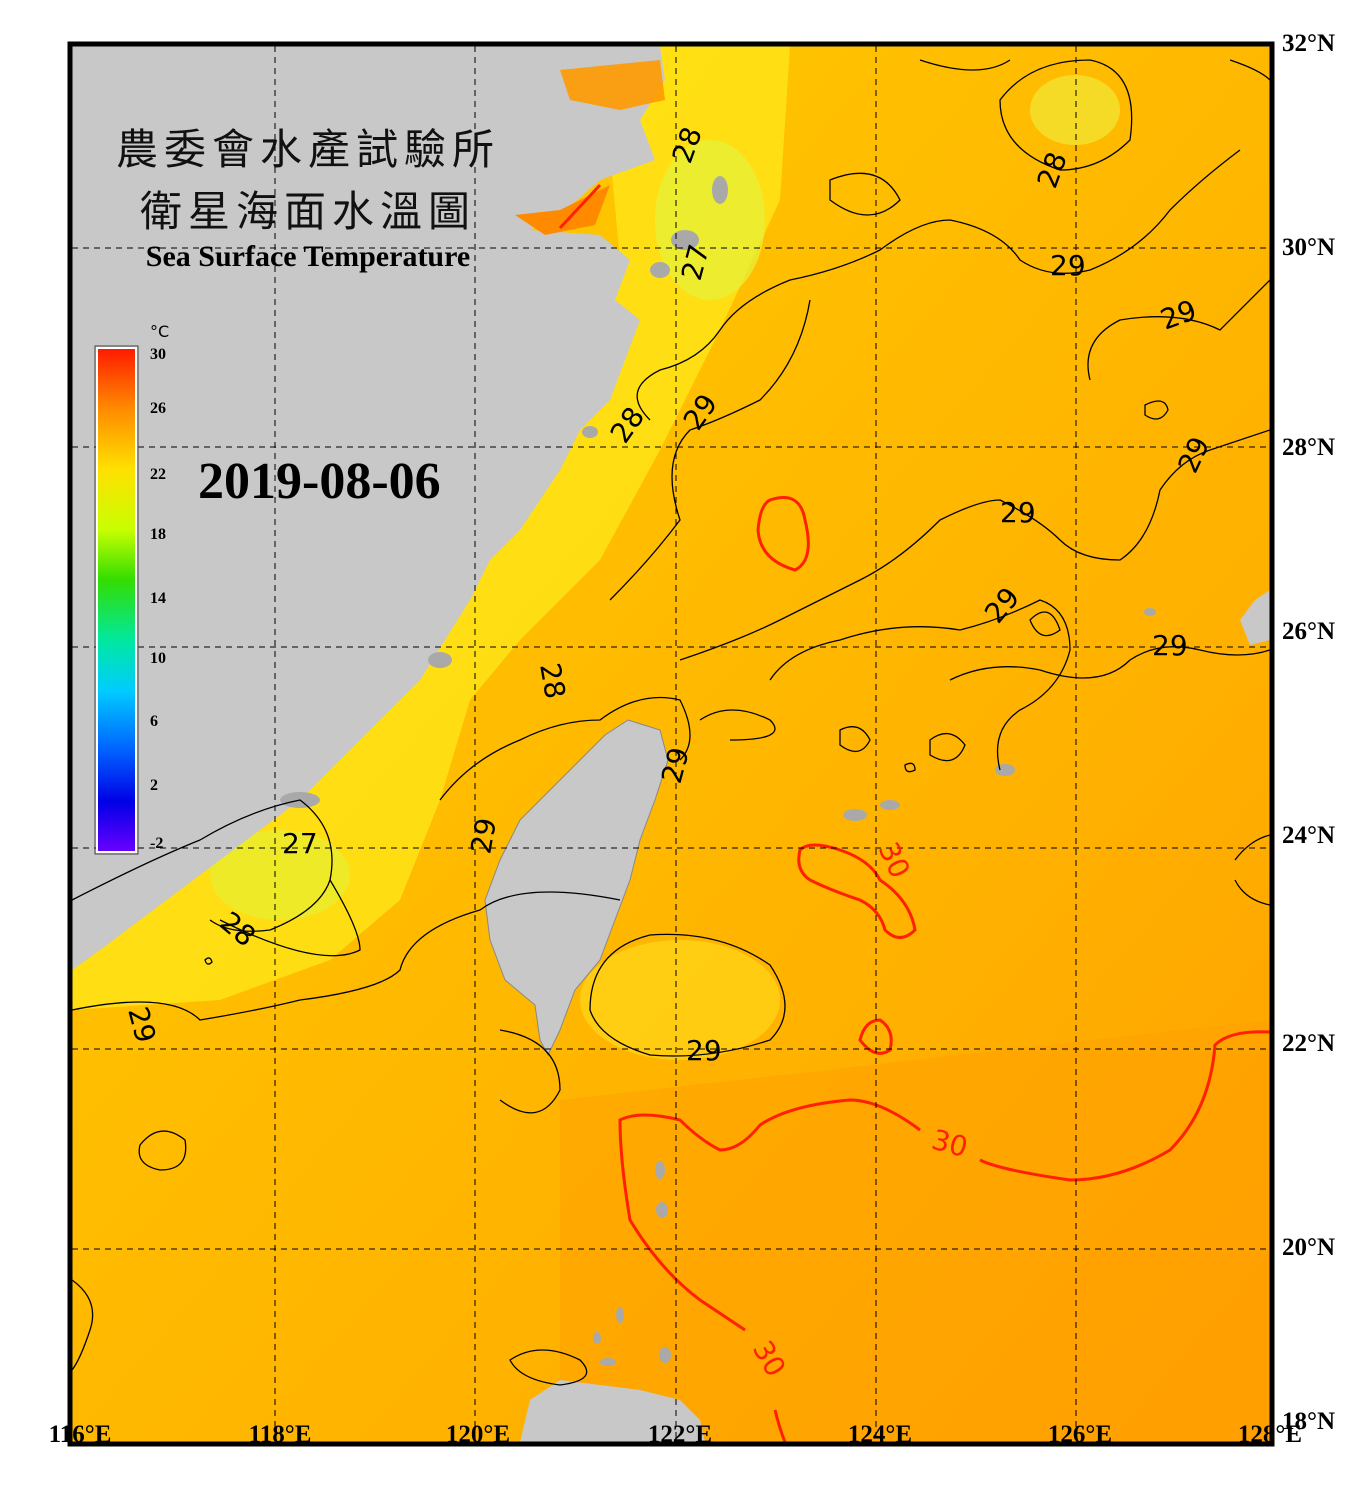  What do you see at coordinates (478, 1434) in the screenshot?
I see `longitude-label: 120°E` at bounding box center [478, 1434].